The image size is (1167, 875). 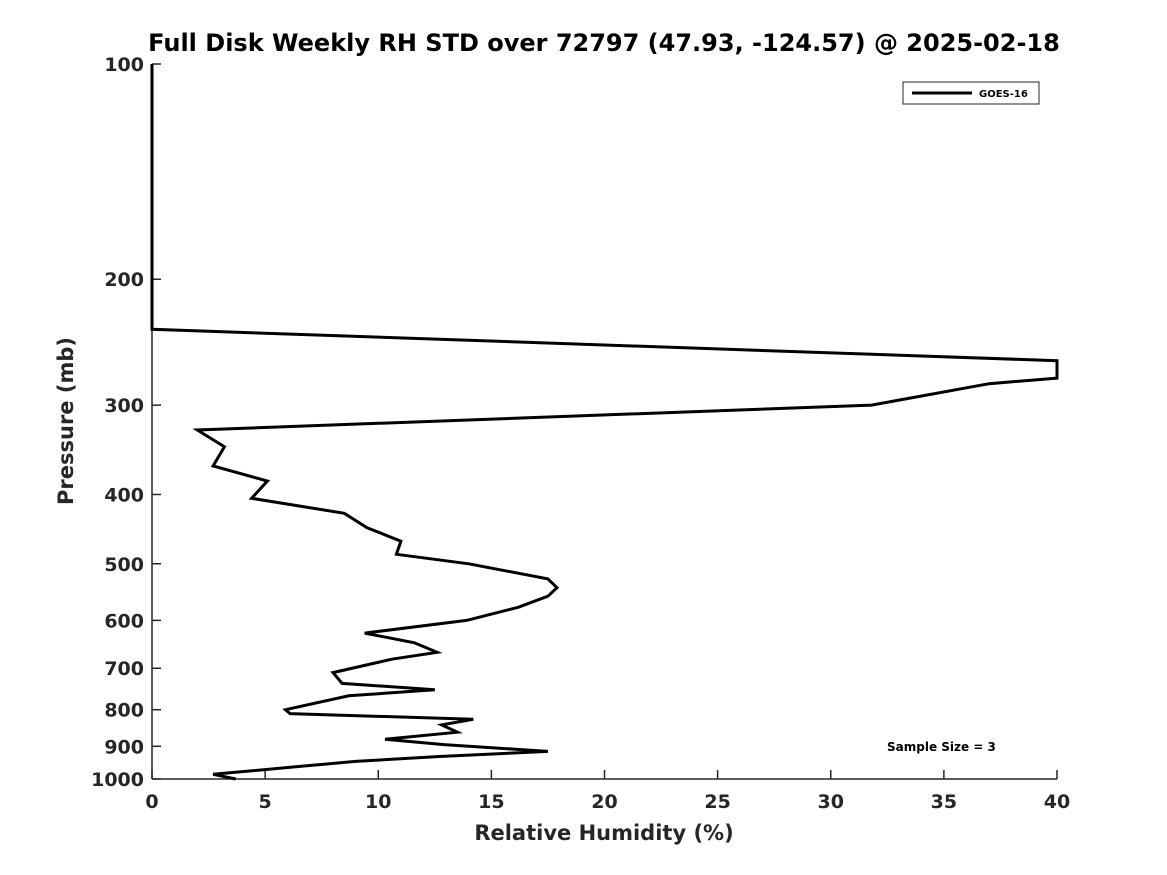 I want to click on y-tick-label: 1000, so click(x=117, y=780).